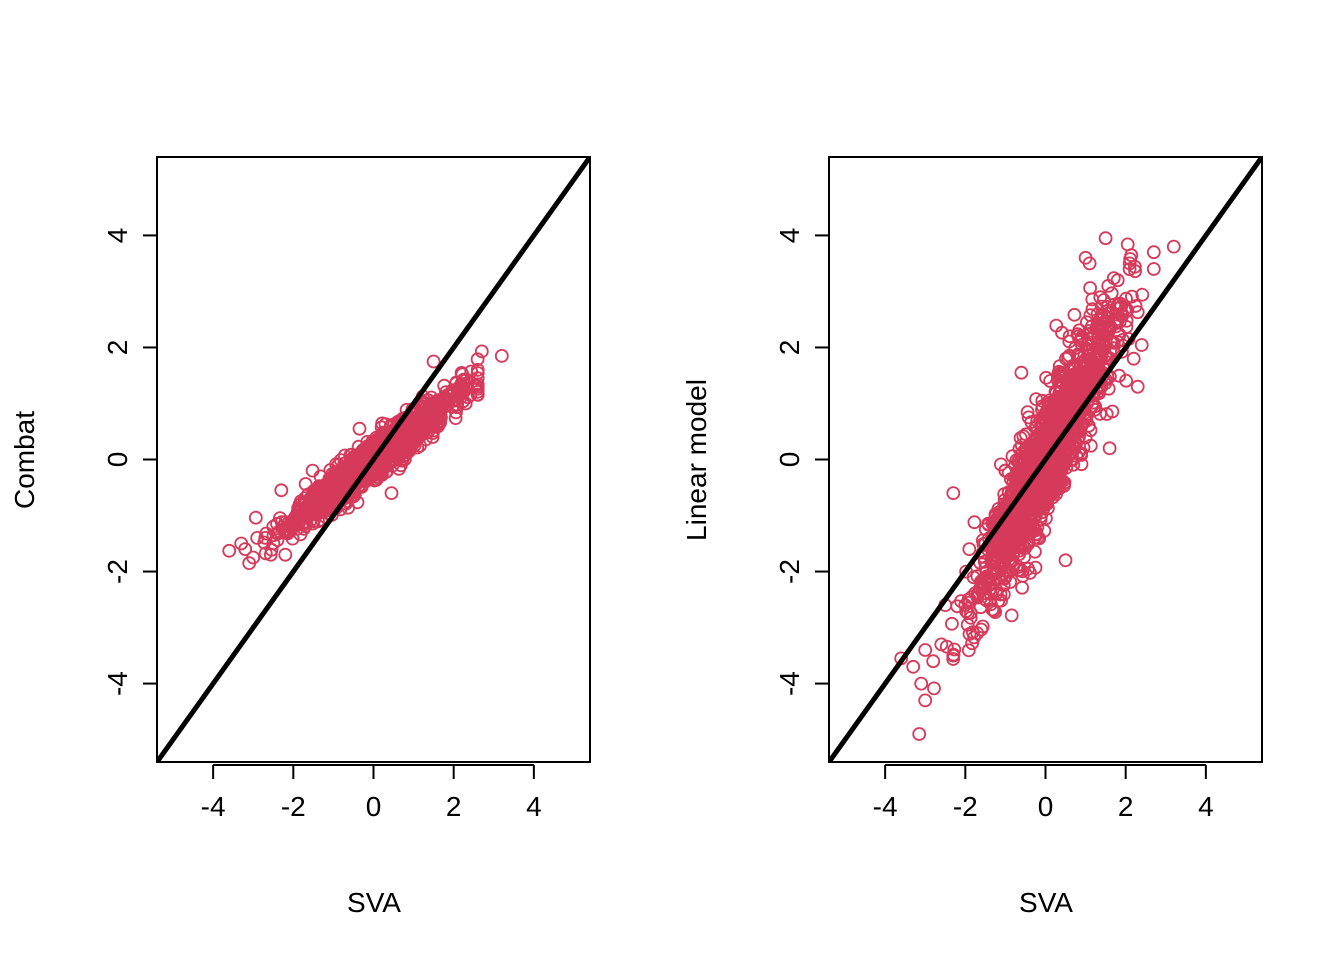 The width and height of the screenshot is (1344, 960). What do you see at coordinates (117, 460) in the screenshot?
I see `y-tick-label: 0` at bounding box center [117, 460].